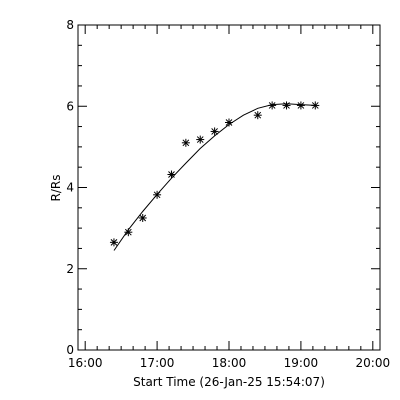  Describe the element at coordinates (373, 363) in the screenshot. I see `x-tick-label: 20:00` at that location.